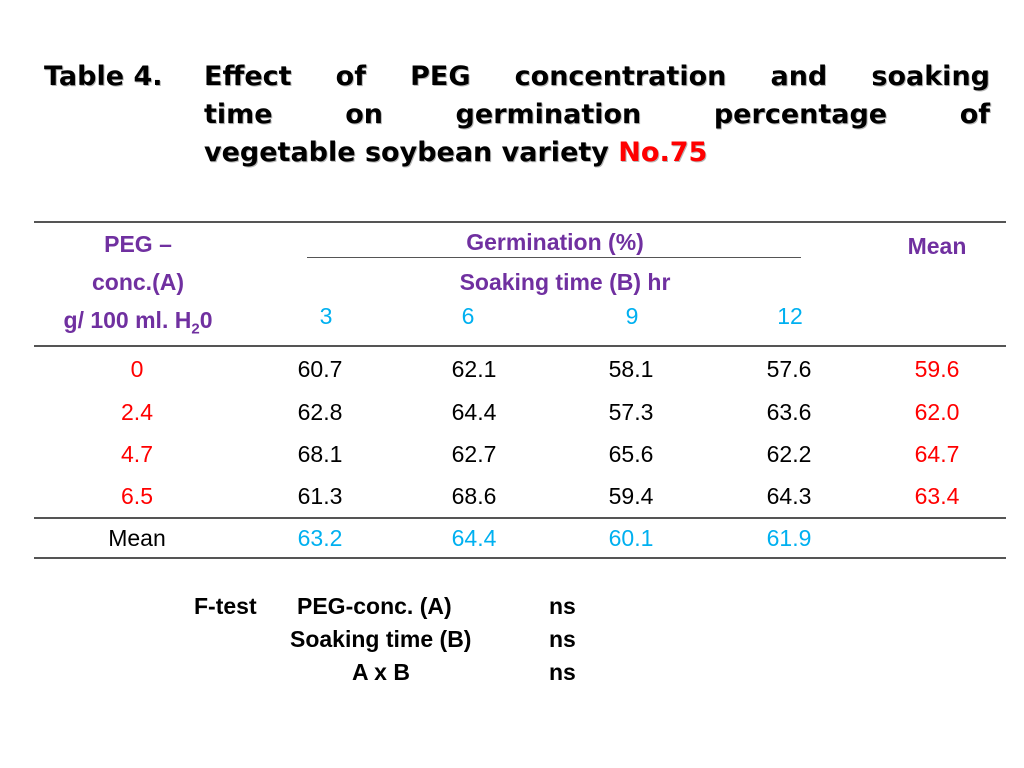 The image size is (1024, 768). Describe the element at coordinates (937, 246) in the screenshot. I see `header-mean: Mean` at that location.